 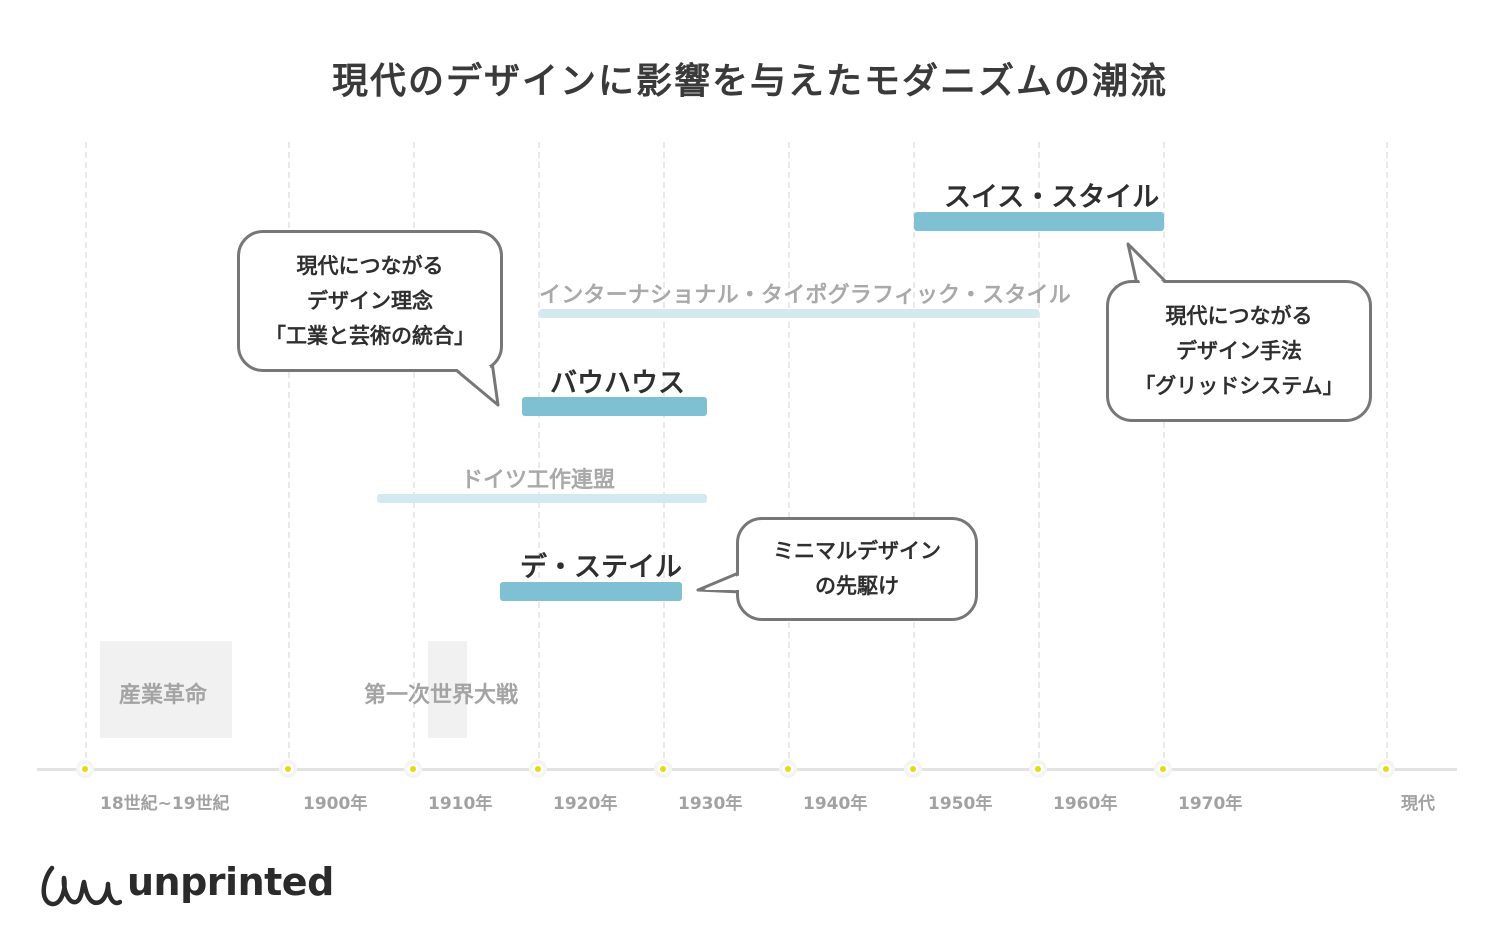 What do you see at coordinates (165, 804) in the screenshot?
I see `tick-label: 18世紀~19世紀` at bounding box center [165, 804].